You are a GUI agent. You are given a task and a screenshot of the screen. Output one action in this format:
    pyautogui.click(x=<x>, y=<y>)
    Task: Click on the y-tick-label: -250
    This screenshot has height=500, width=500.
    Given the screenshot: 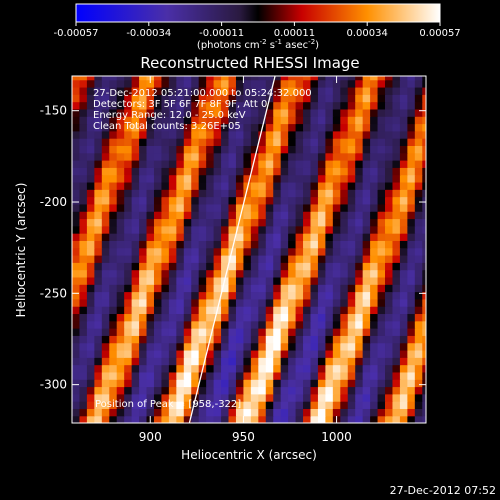 What is the action you would take?
    pyautogui.click(x=53, y=293)
    